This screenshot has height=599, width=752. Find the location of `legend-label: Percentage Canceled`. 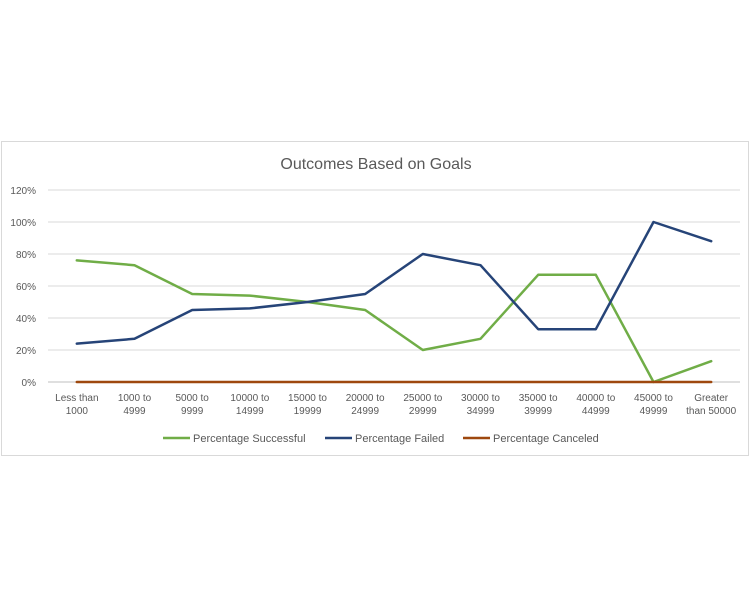

legend-label: Percentage Canceled is located at coordinates (546, 439).